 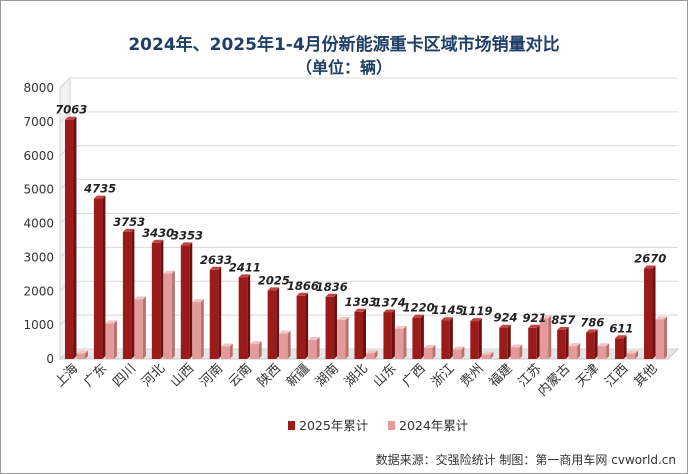 I want to click on legend-label: 2025年累计, so click(x=333, y=425).